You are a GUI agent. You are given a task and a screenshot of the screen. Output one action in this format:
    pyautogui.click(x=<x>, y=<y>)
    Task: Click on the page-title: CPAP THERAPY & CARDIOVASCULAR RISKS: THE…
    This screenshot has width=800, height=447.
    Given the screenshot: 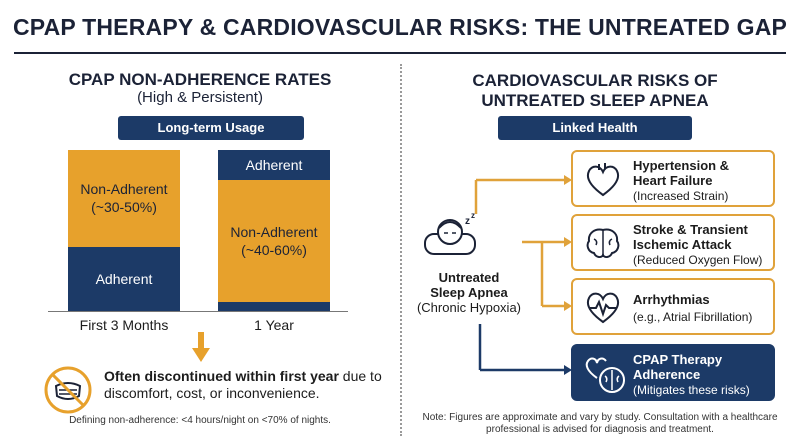 What is the action you would take?
    pyautogui.click(x=400, y=27)
    